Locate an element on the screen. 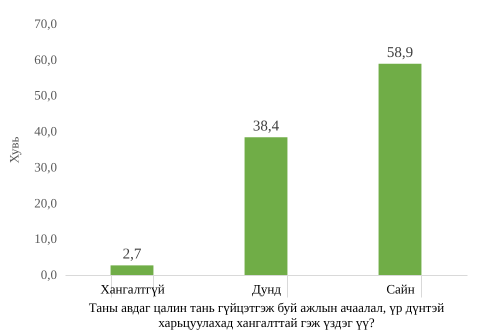 This screenshot has width=479, height=334. x-tick-label: Хангалтгүй is located at coordinates (132, 289).